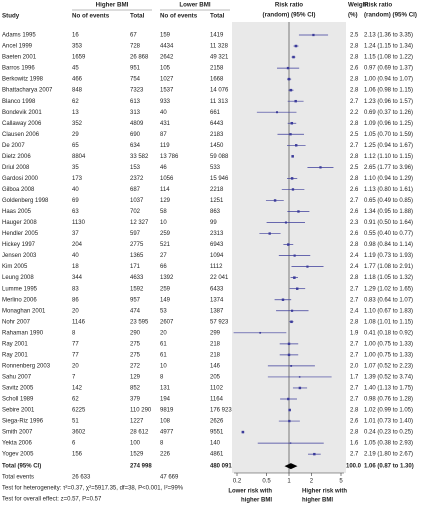  What do you see at coordinates (217, 16) in the screenshot?
I see `column-header: Total` at bounding box center [217, 16].